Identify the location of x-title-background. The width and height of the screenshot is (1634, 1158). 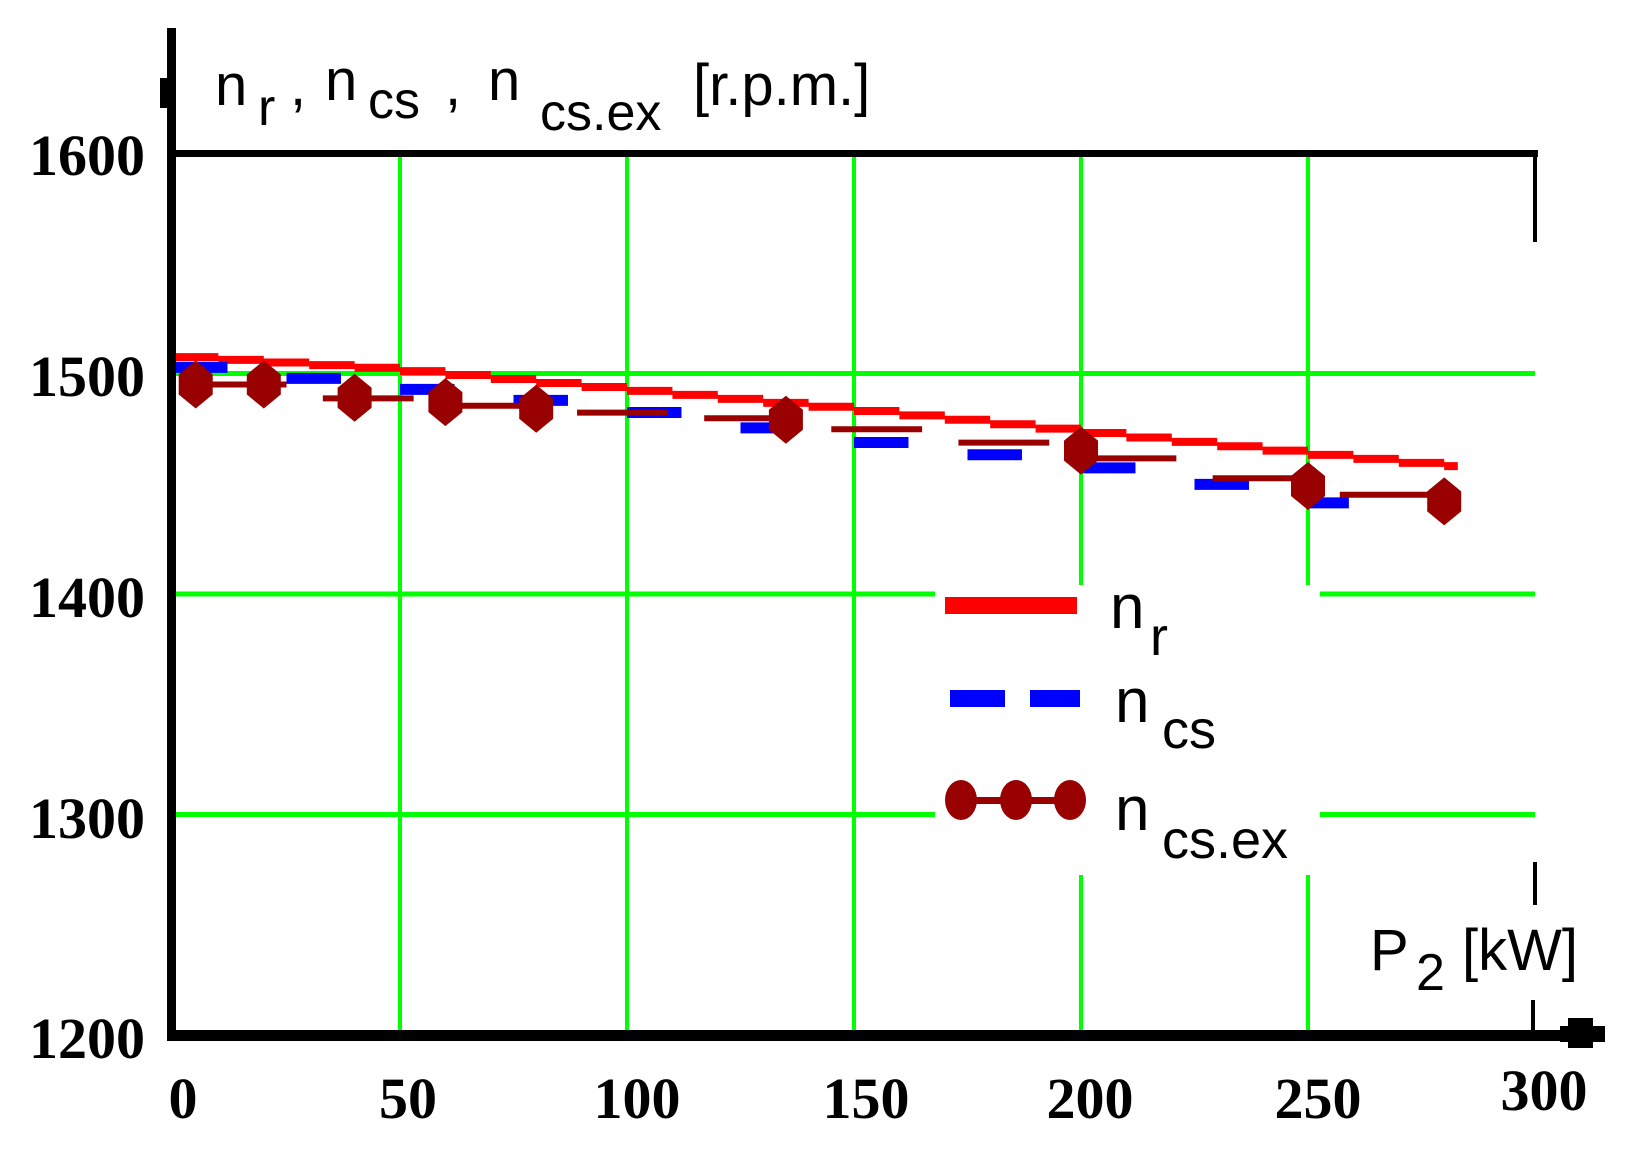
(1475, 952).